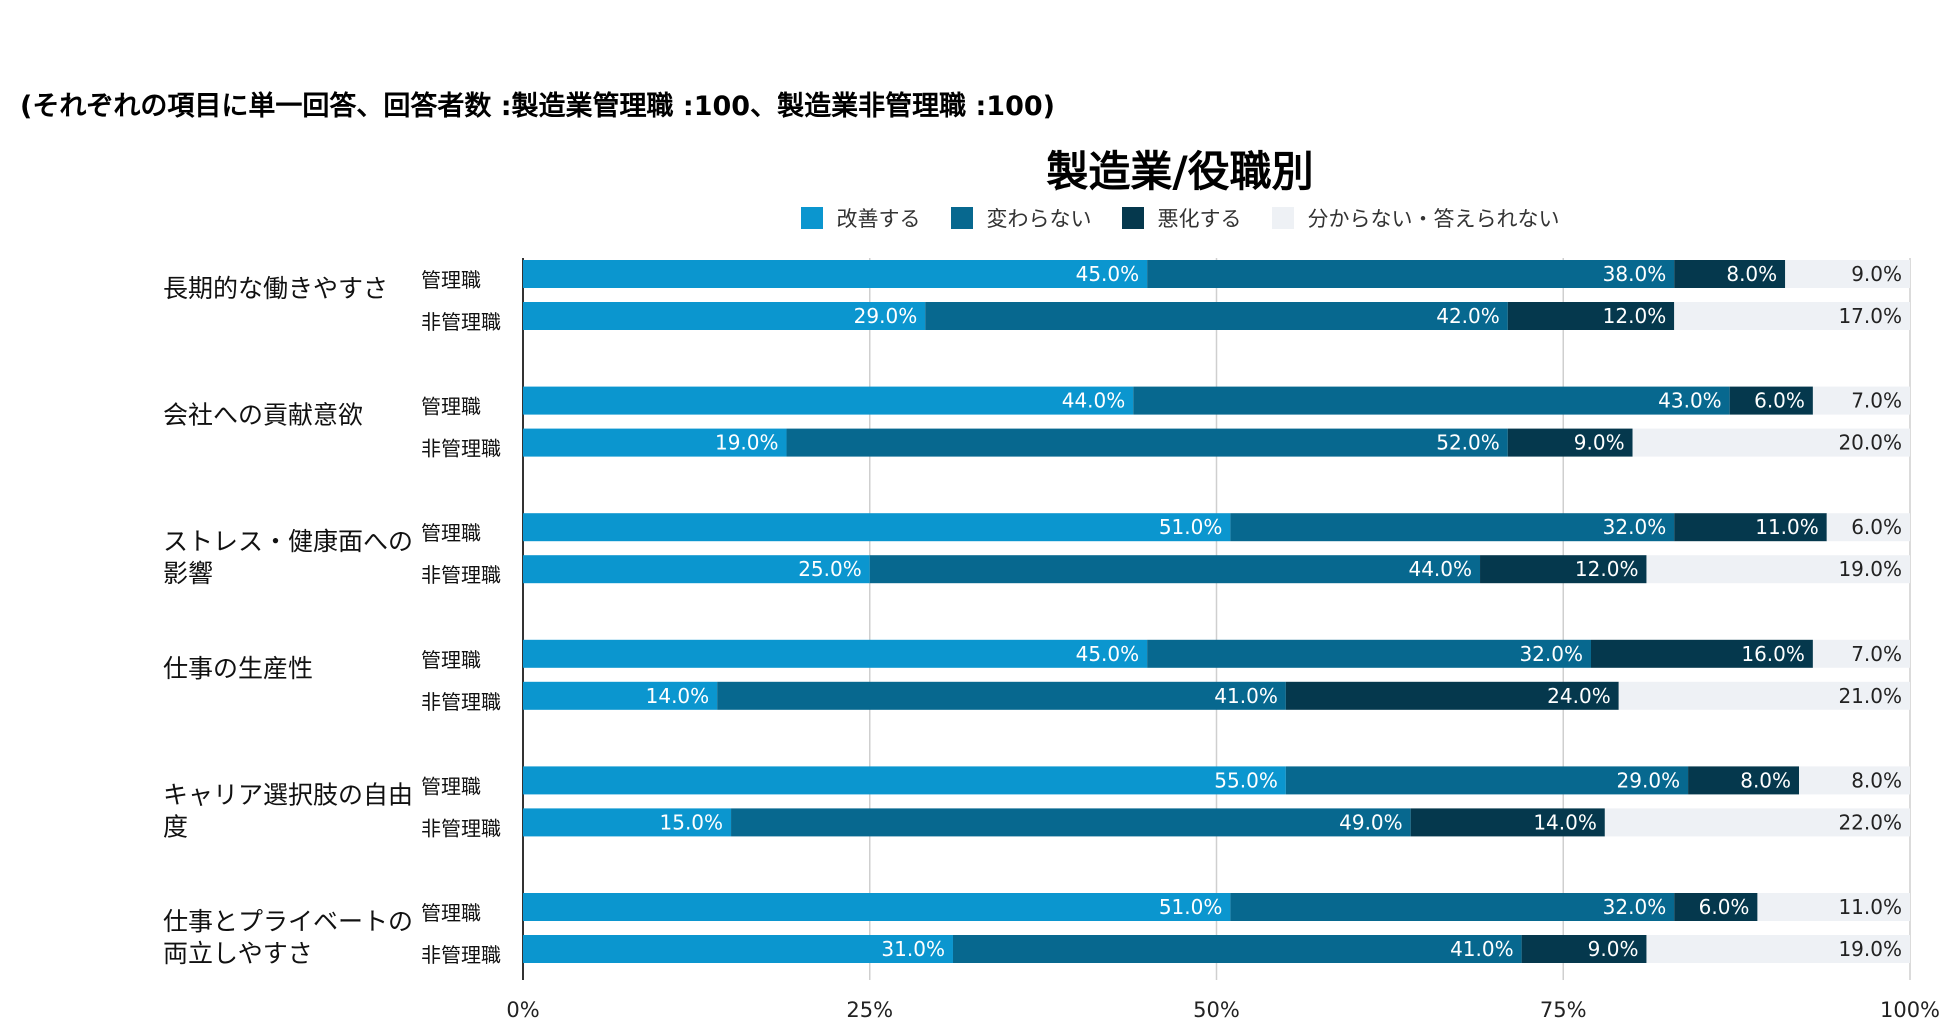 The height and width of the screenshot is (1019, 1950). I want to click on data-label: 20.0%, so click(1870, 443).